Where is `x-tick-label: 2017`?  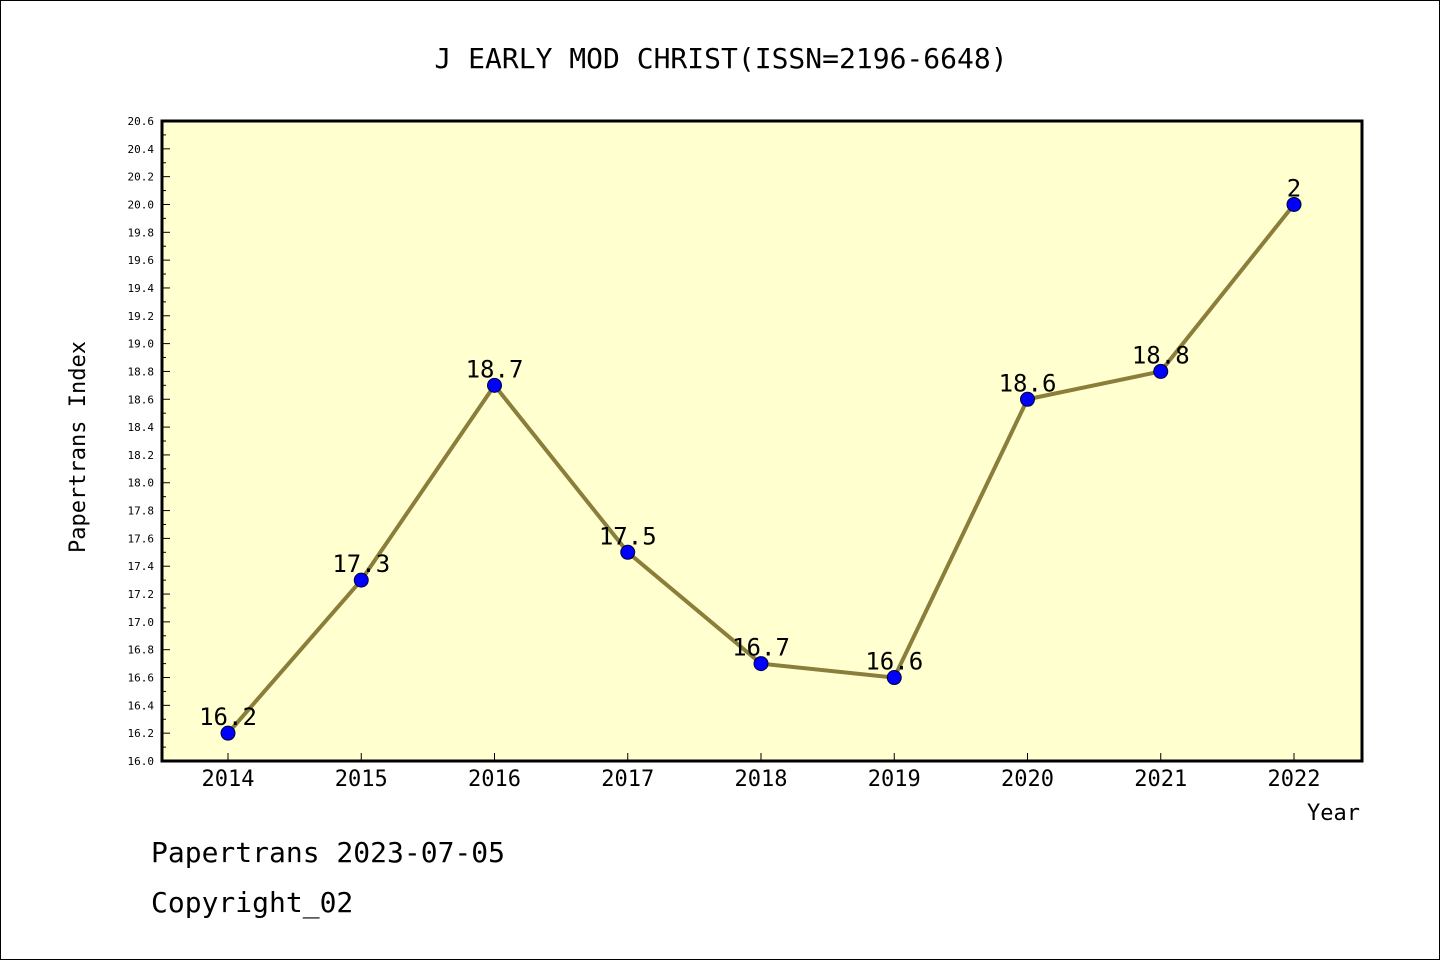 x-tick-label: 2017 is located at coordinates (627, 779).